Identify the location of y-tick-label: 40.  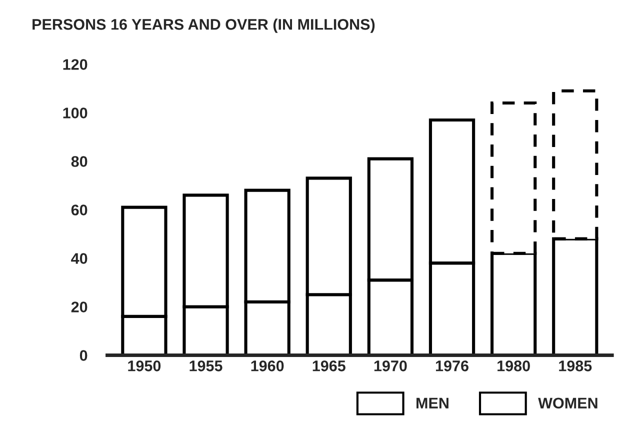
(79, 258).